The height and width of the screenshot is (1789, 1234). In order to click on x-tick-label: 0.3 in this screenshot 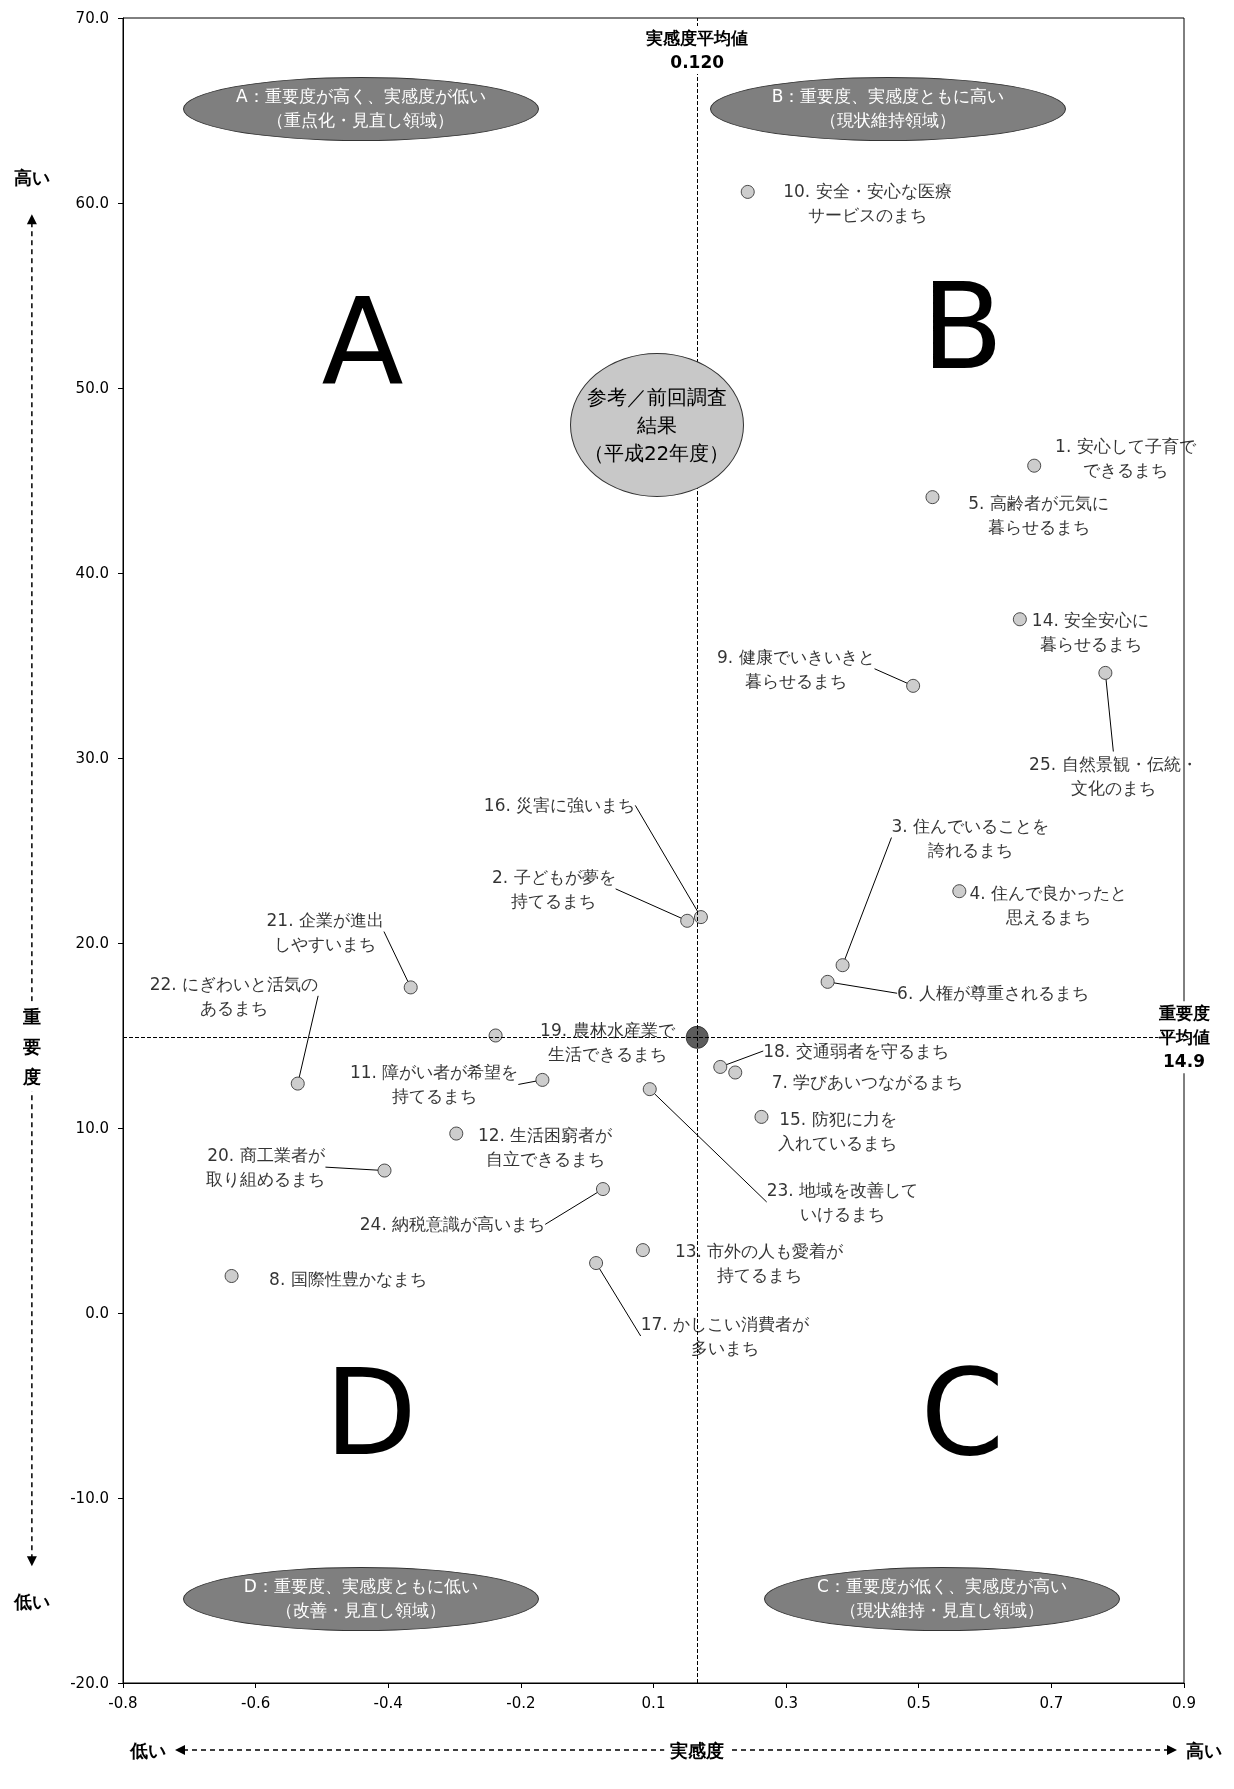, I will do `click(786, 1702)`.